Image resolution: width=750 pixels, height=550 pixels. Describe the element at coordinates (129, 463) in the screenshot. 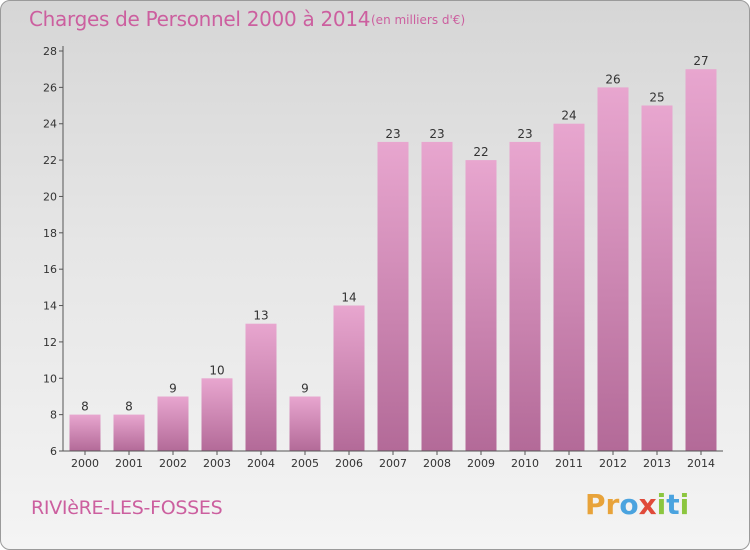

I see `x-tick-label-2001: 2001` at that location.